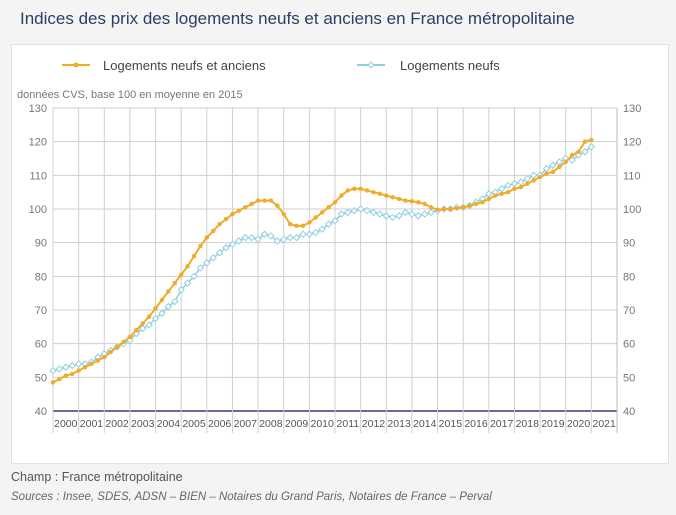 The image size is (676, 515). Describe the element at coordinates (92, 424) in the screenshot. I see `x-tick-label: 2001` at that location.